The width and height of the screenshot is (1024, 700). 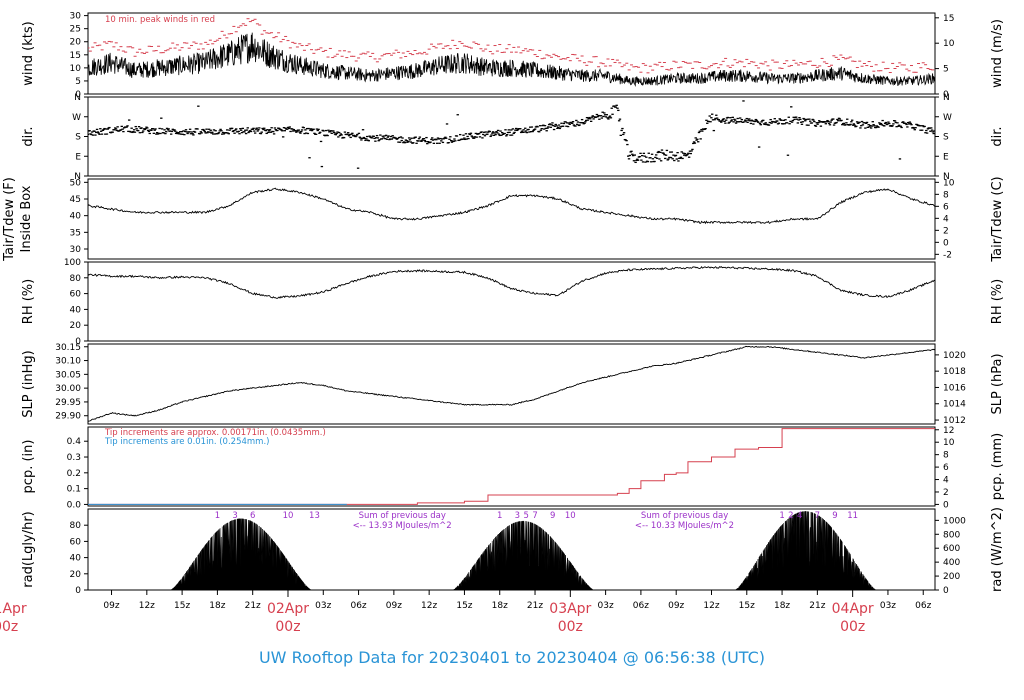 What do you see at coordinates (525, 516) in the screenshot?
I see `rad-hour-label: 5` at bounding box center [525, 516].